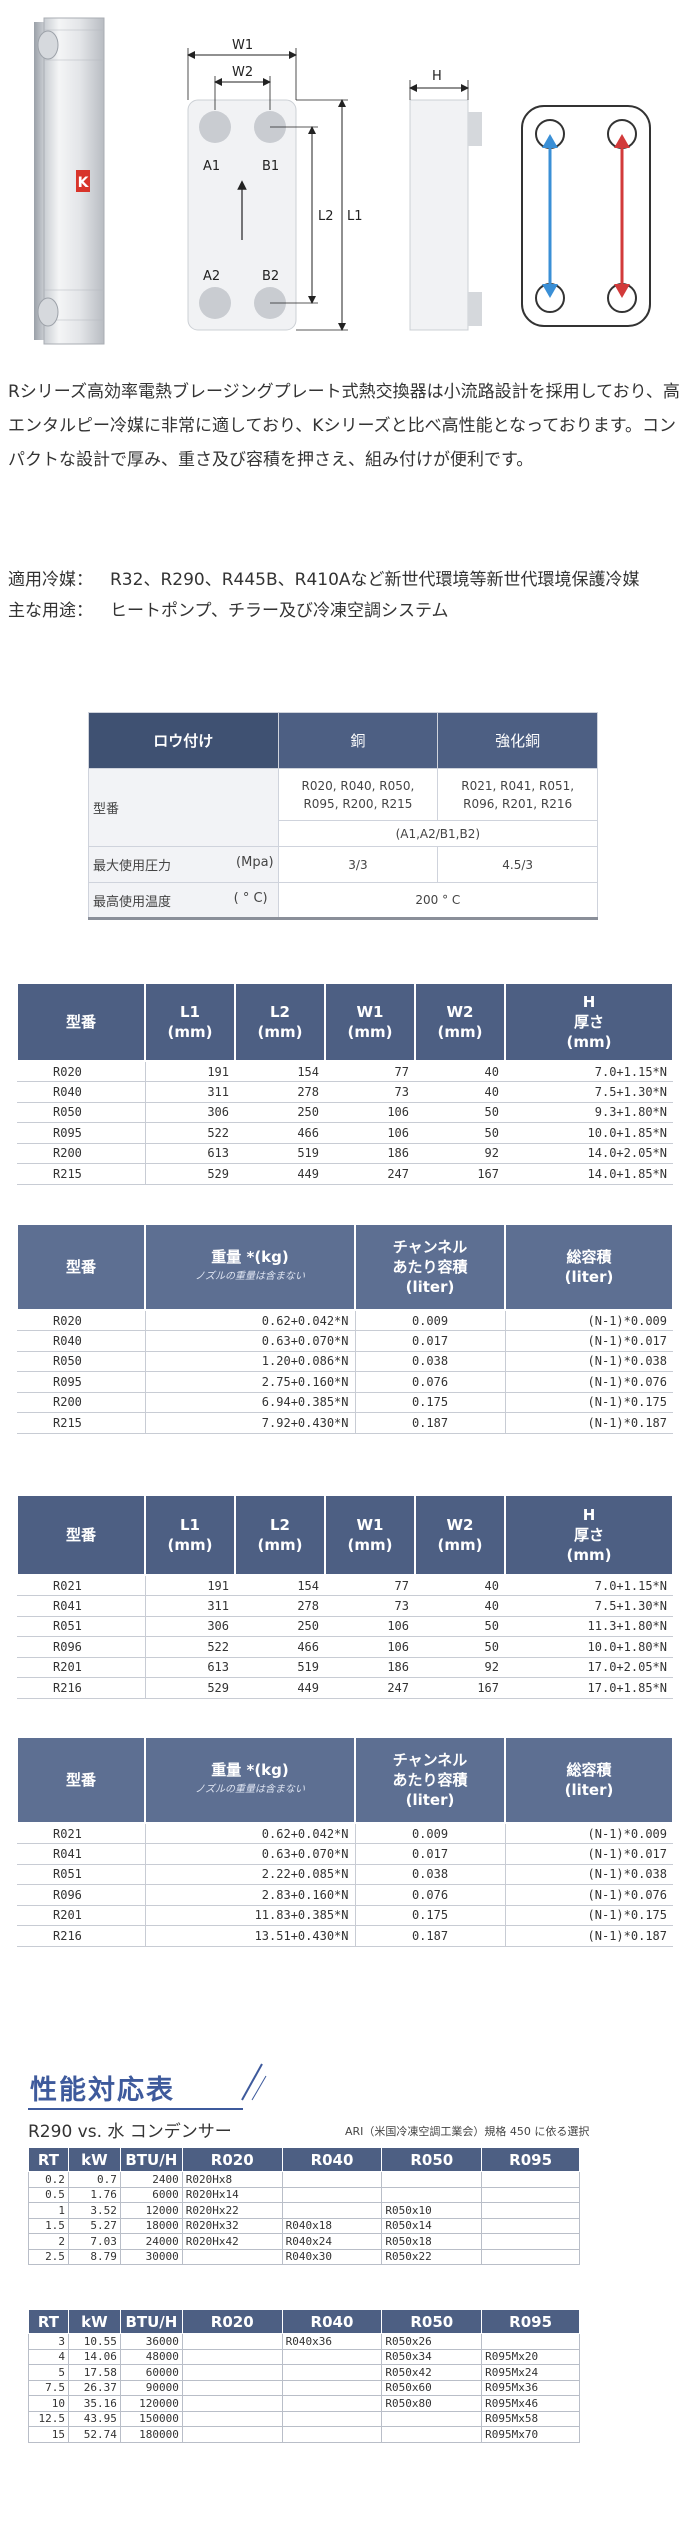 This screenshot has width=690, height=2528. Describe the element at coordinates (48, 2194) in the screenshot. I see `table-cell: 0.5` at that location.